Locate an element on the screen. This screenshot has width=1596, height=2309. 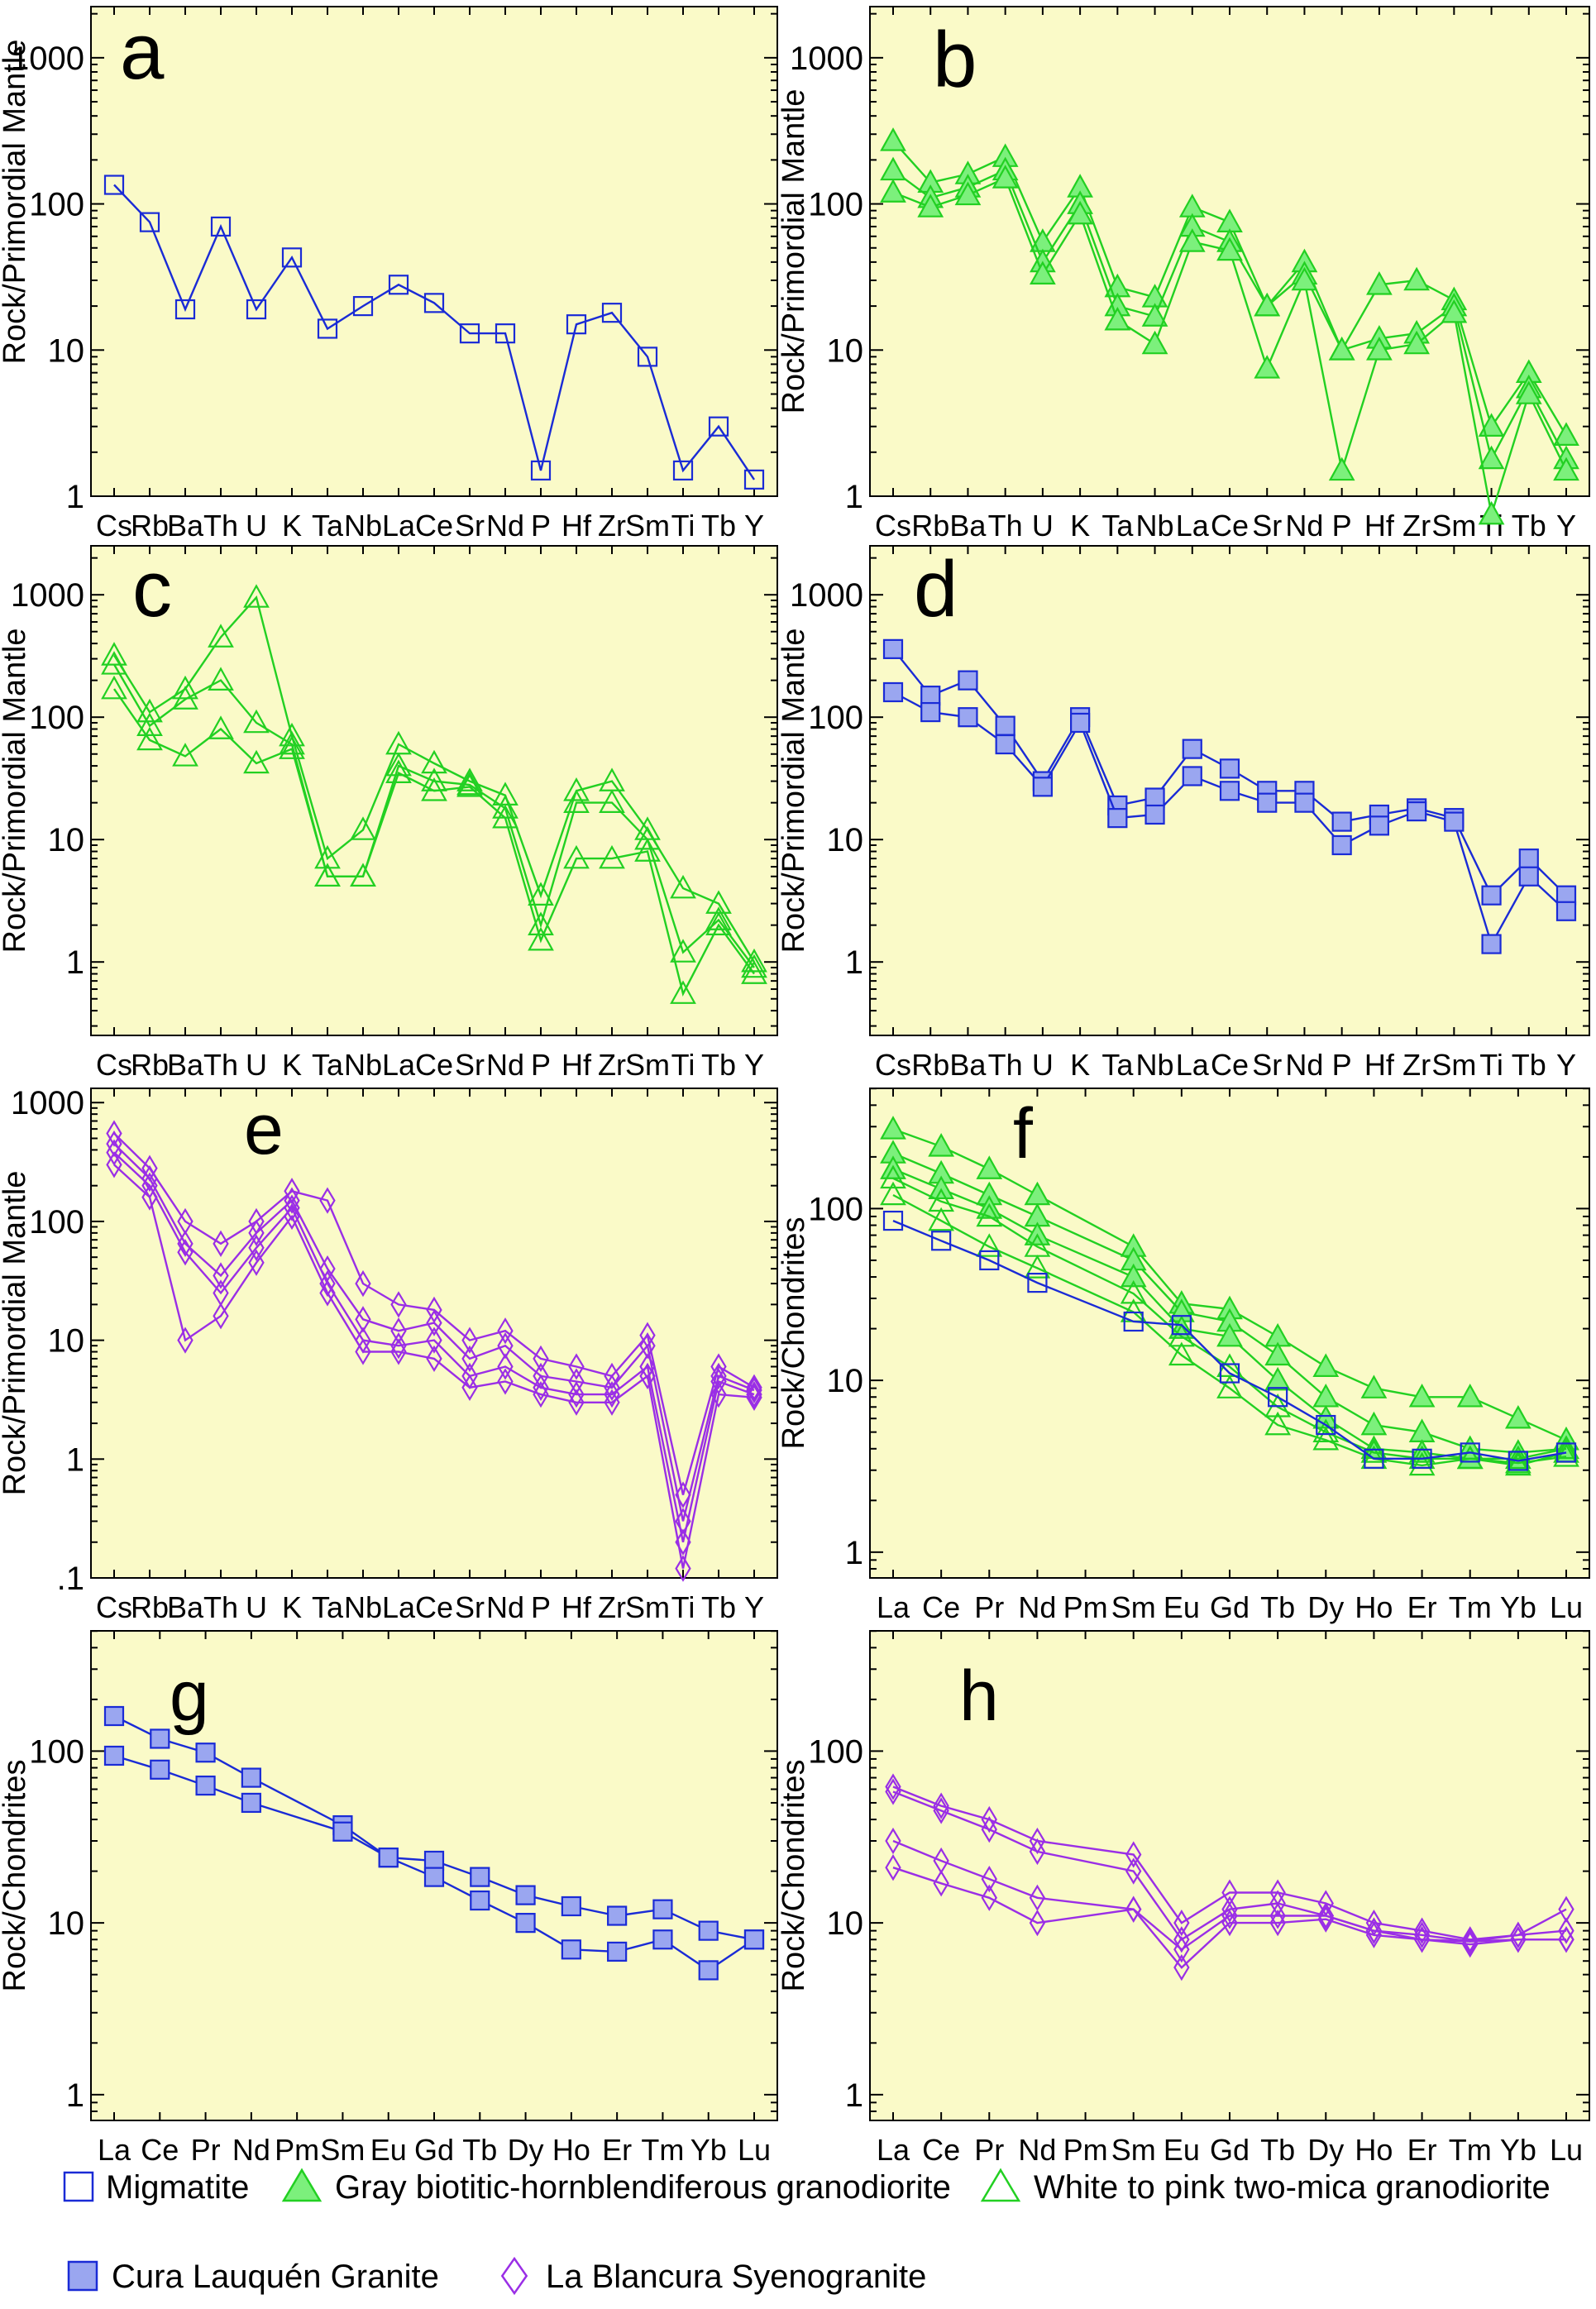
x-tick-label: Ba is located at coordinates (968, 1065).